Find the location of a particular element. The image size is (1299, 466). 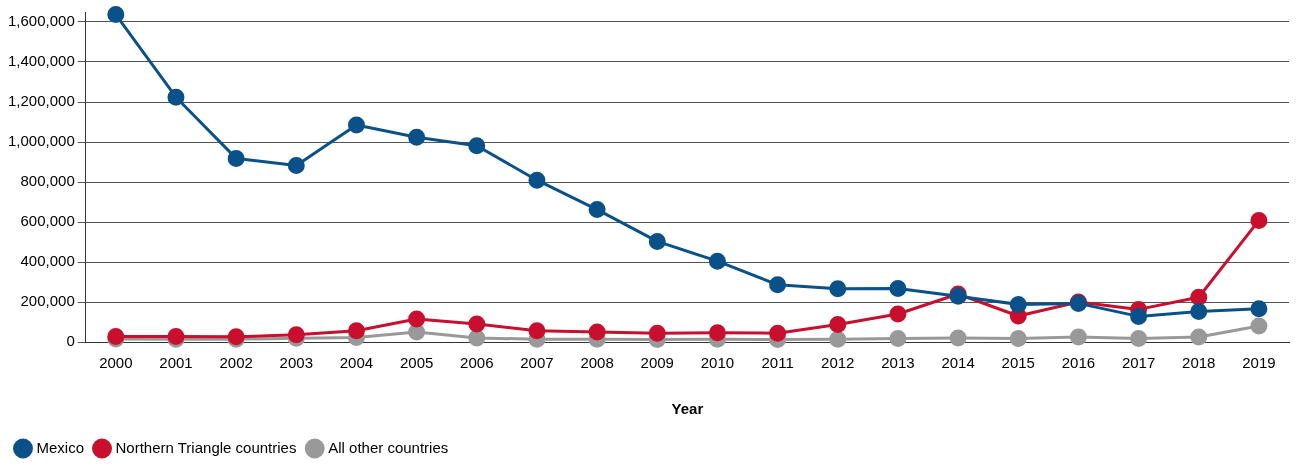

x-tick-label: 2009 is located at coordinates (657, 363).